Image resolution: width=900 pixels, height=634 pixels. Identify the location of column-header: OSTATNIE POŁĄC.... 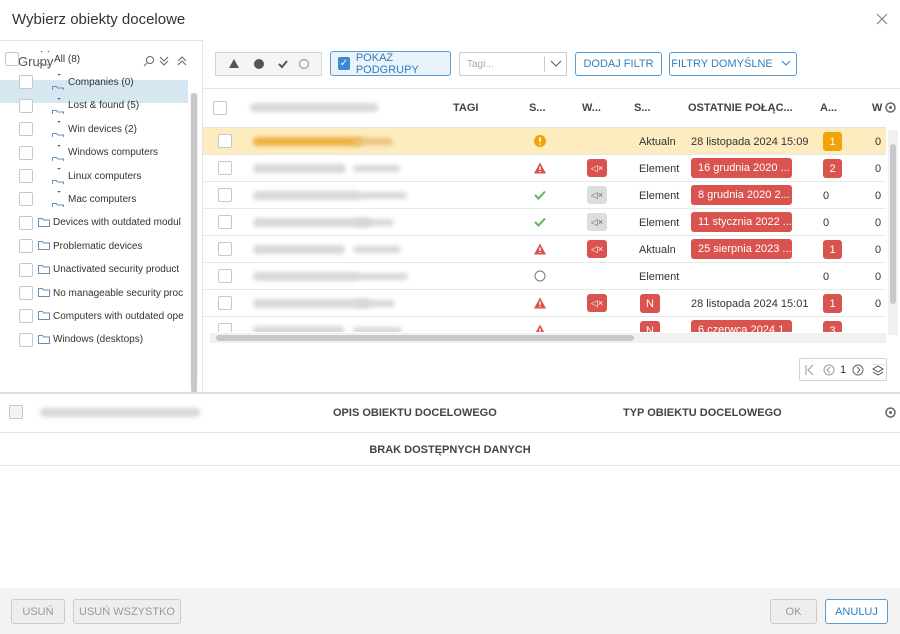
(740, 108).